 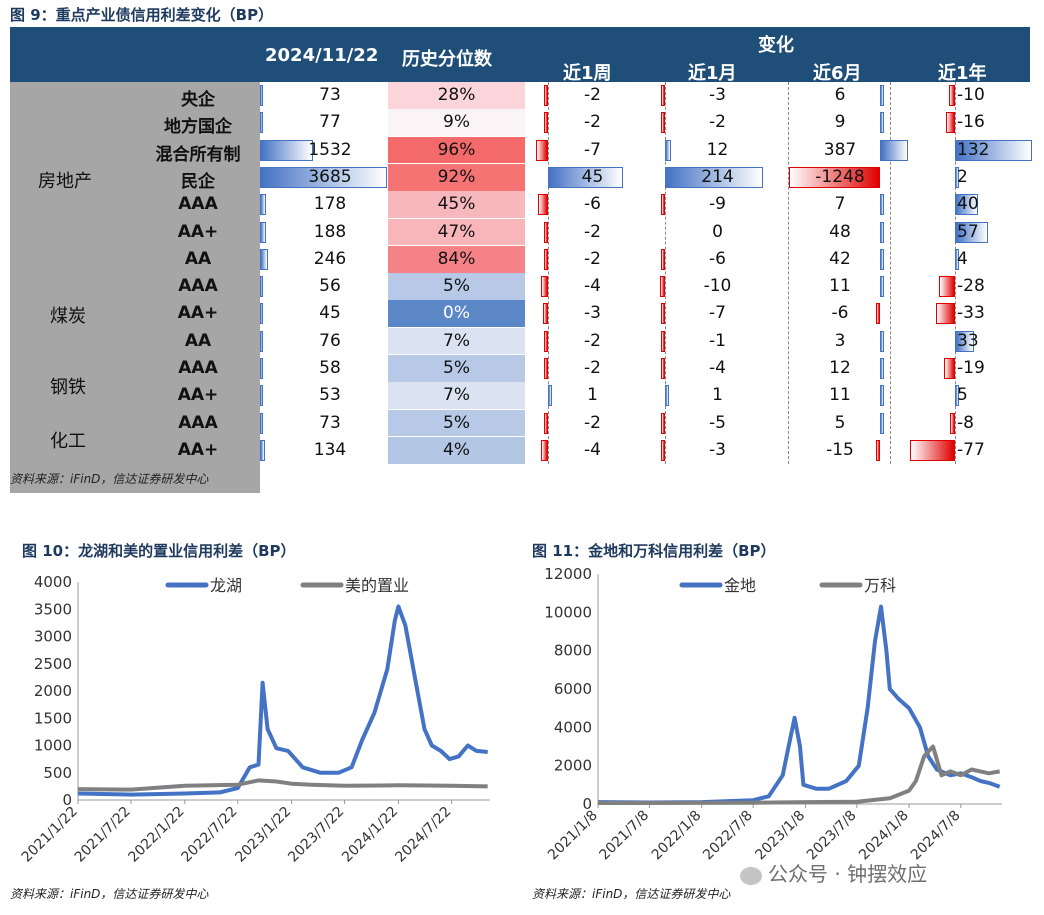 What do you see at coordinates (837, 73) in the screenshot?
I see `header-6m: 近6月` at bounding box center [837, 73].